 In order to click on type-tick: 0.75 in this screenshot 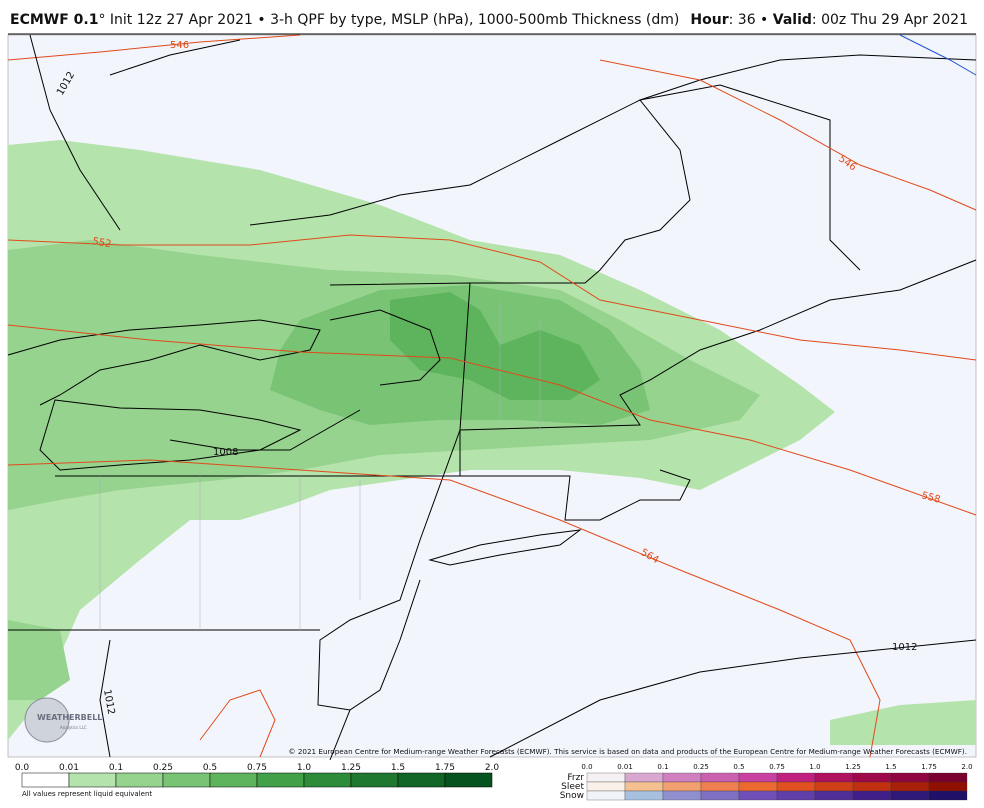, I will do `click(777, 767)`.